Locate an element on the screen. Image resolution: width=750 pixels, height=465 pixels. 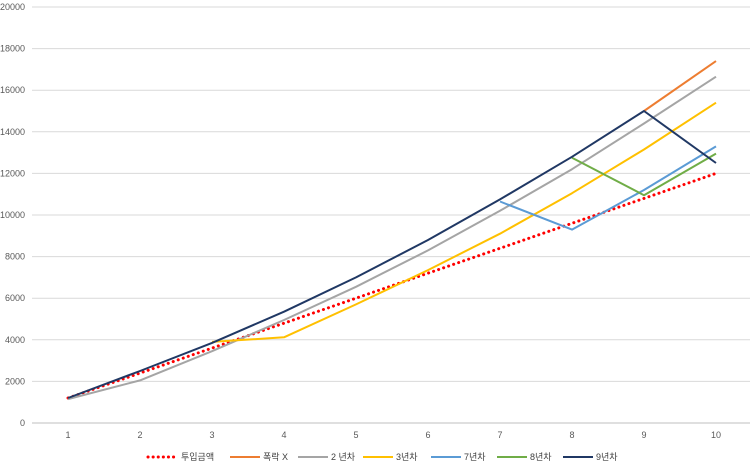
y-tick-label: 4000 is located at coordinates (15, 340).